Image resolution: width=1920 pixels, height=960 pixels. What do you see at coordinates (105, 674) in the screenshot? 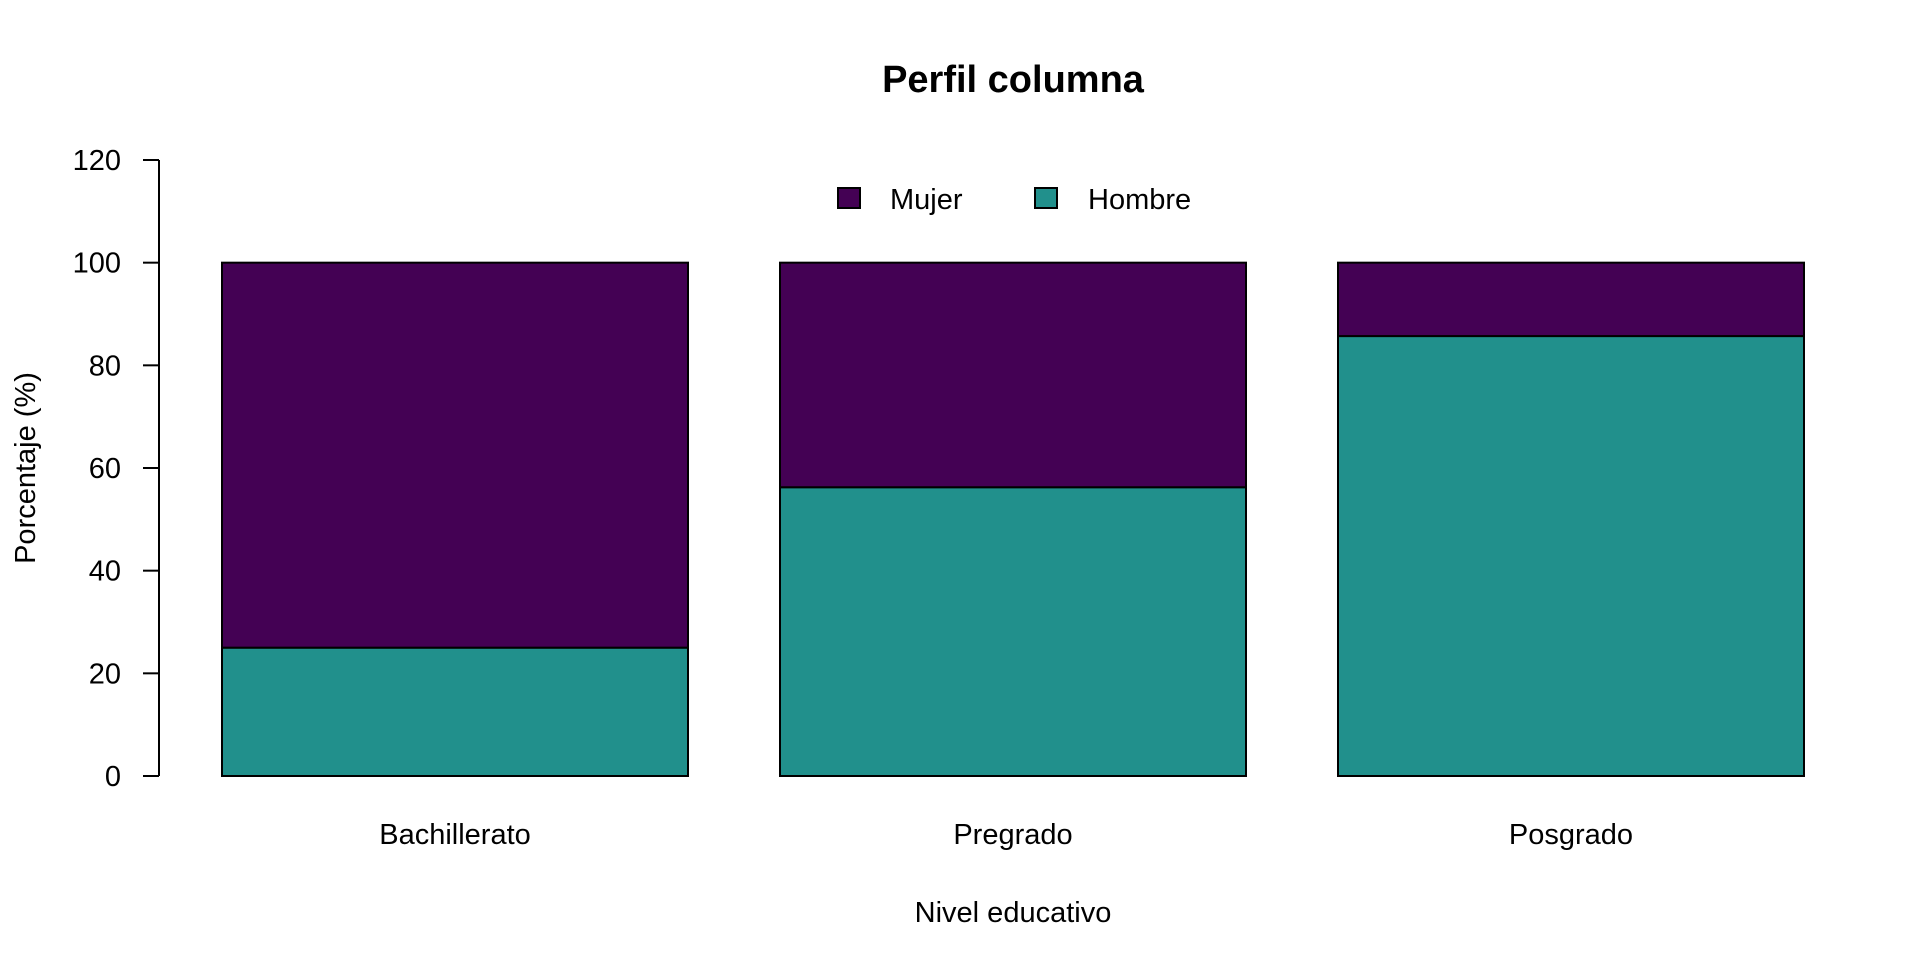
I see `y-tick-label: 20` at bounding box center [105, 674].